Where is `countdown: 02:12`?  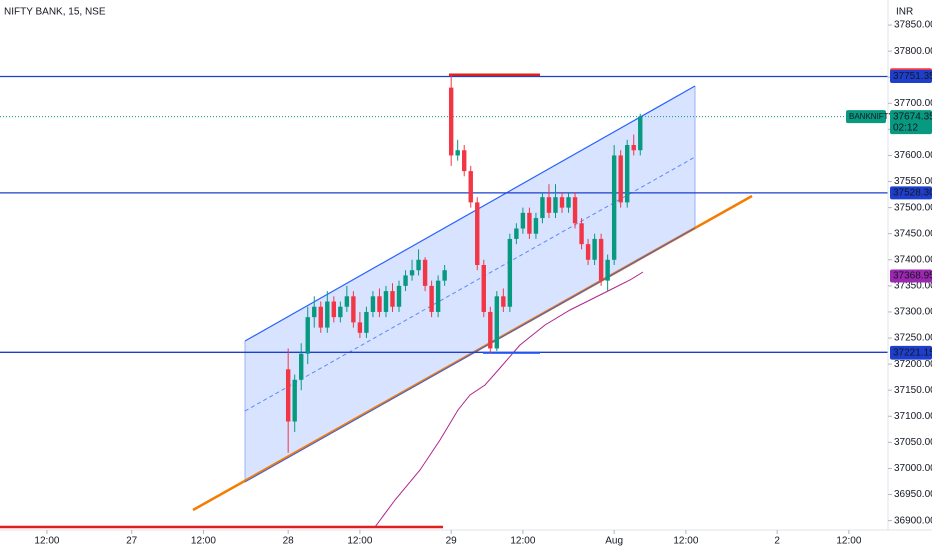 countdown: 02:12 is located at coordinates (905, 127).